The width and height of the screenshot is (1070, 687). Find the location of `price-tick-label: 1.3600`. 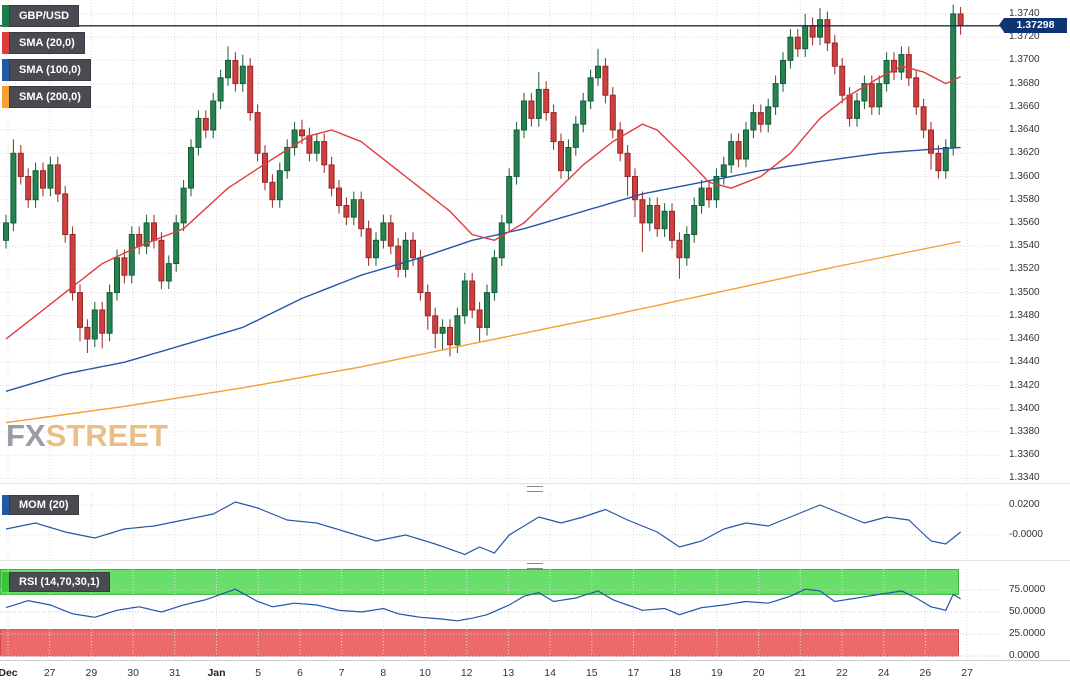

price-tick-label: 1.3600 is located at coordinates (1024, 176).